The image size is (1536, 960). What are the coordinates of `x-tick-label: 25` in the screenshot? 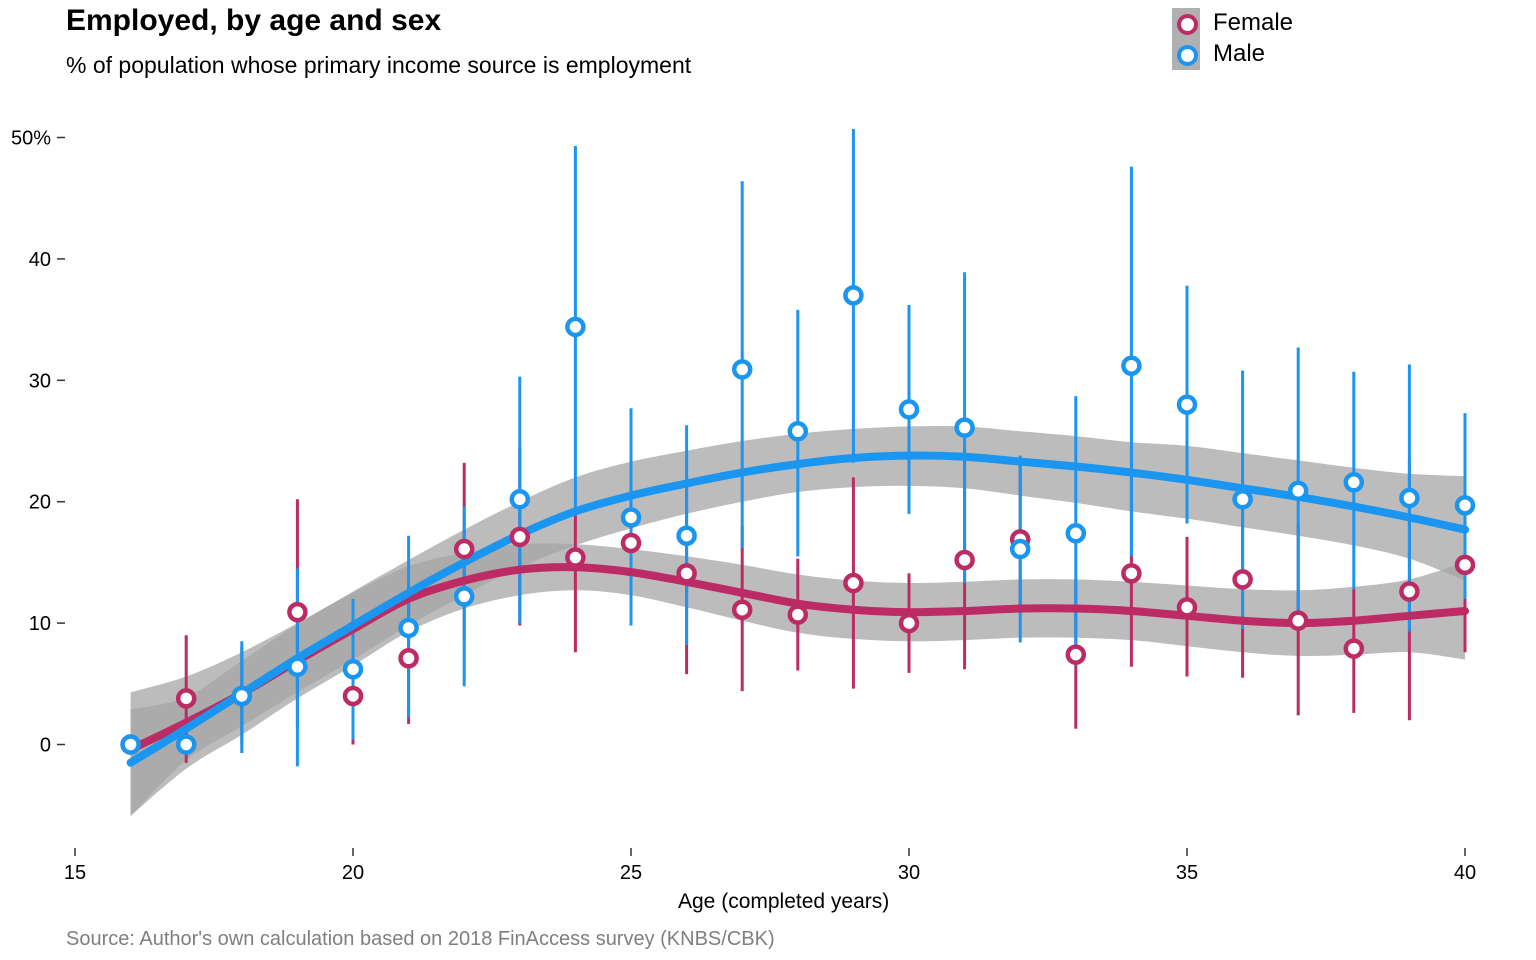 It's located at (631, 873).